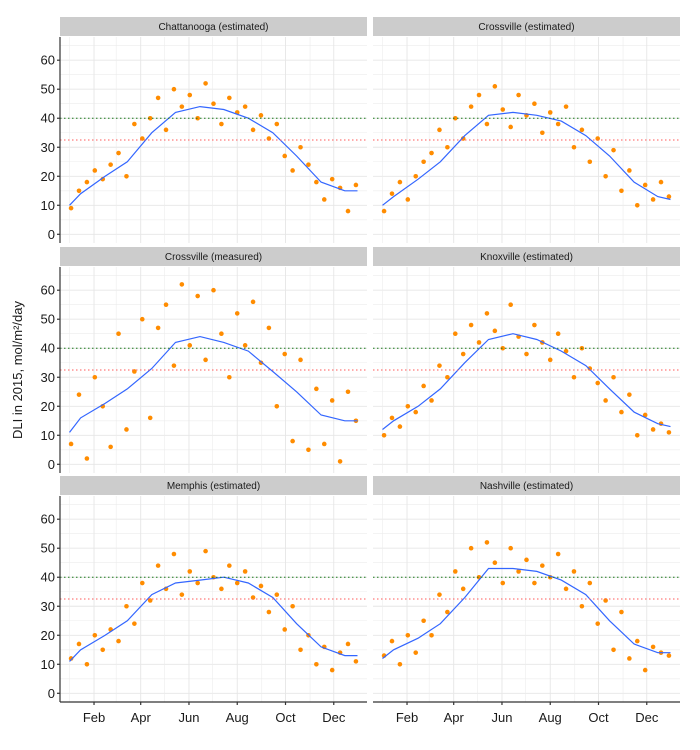  I want to click on facet-title: Crossville (estimated), so click(526, 27).